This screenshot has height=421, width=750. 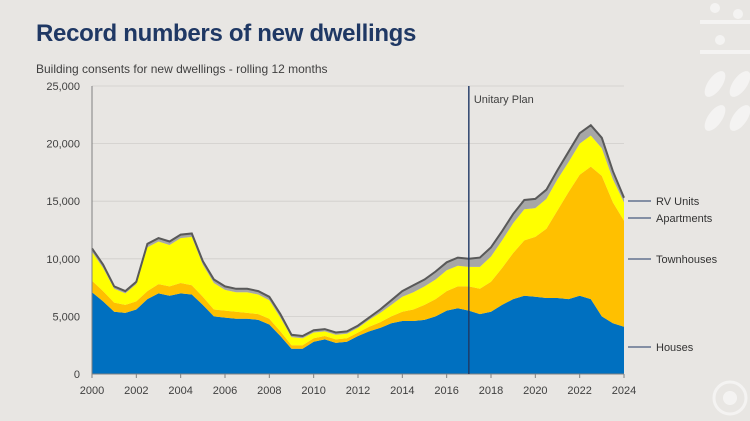 I want to click on legend-label-apartments: Apartments, so click(x=684, y=219).